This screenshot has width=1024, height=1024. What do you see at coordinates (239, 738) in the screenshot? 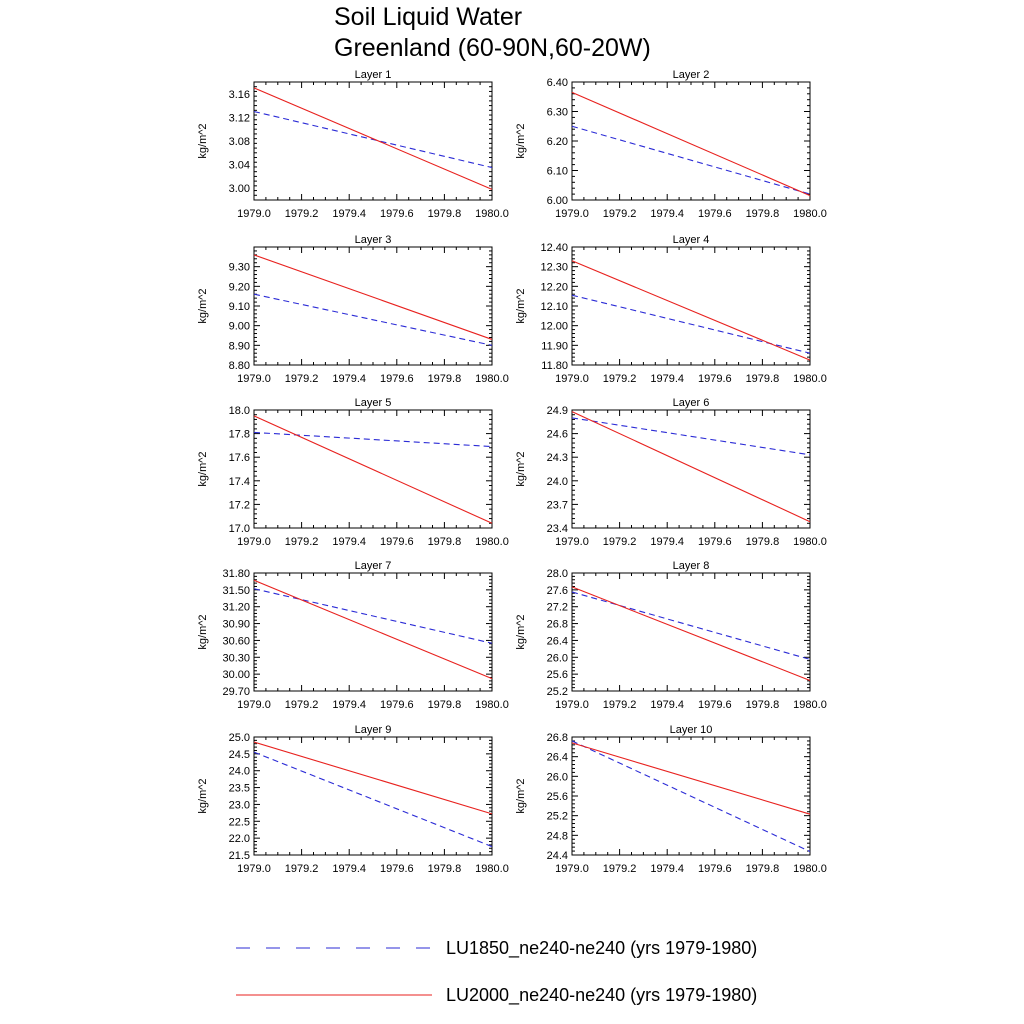
I see `y-tick-label: 25.0` at bounding box center [239, 738].